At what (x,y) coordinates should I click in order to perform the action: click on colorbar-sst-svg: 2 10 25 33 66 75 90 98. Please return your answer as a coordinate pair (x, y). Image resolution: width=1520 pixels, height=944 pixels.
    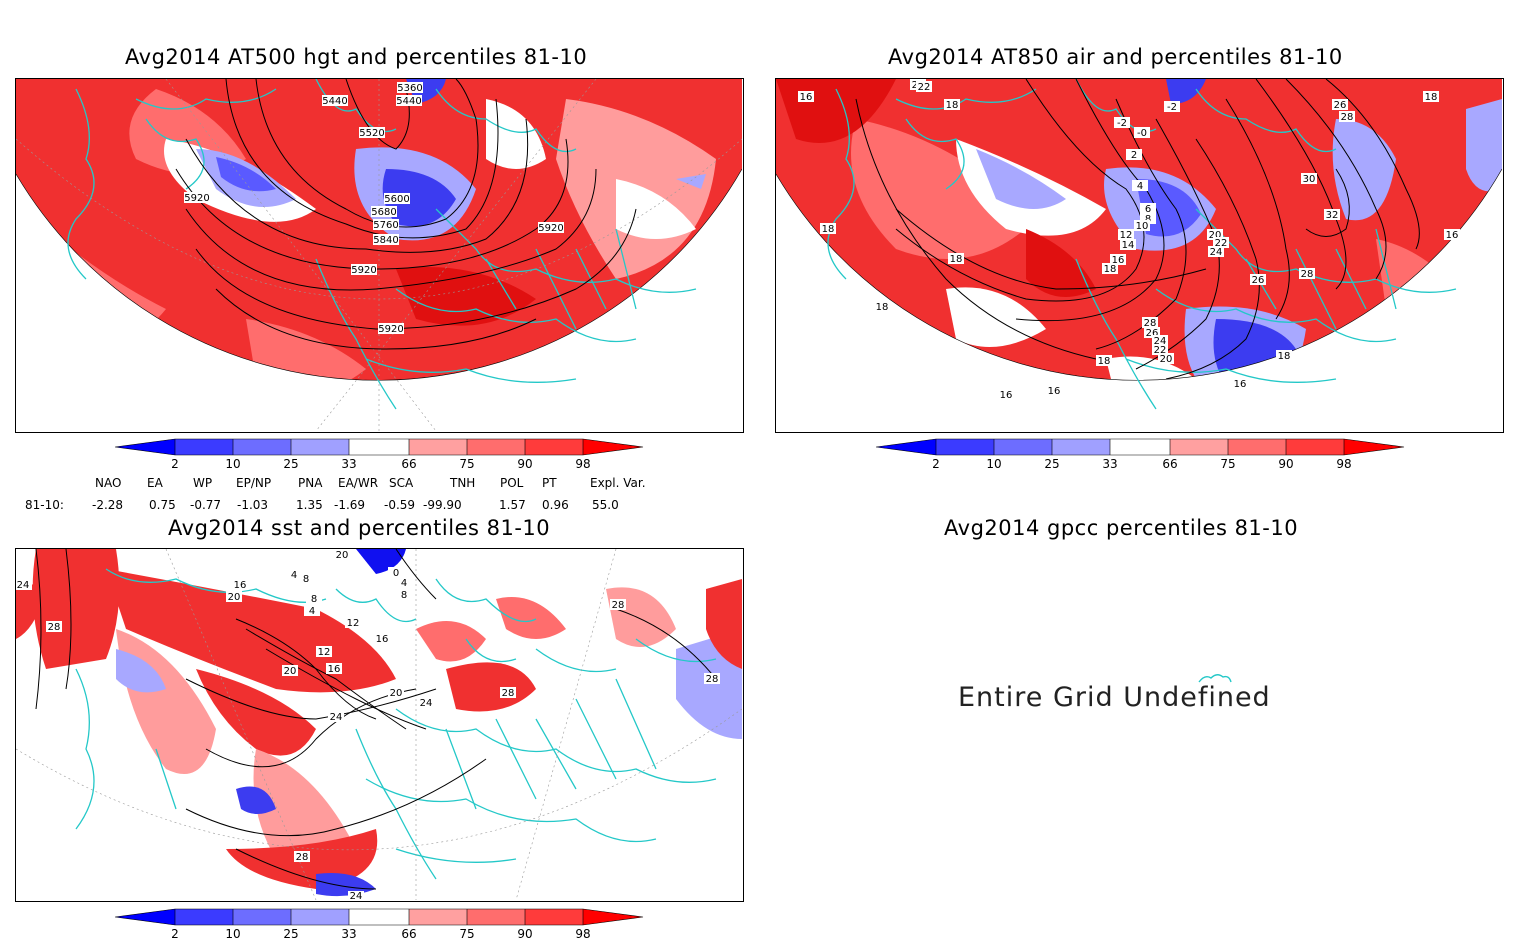
    Looking at the image, I should click on (379, 924).